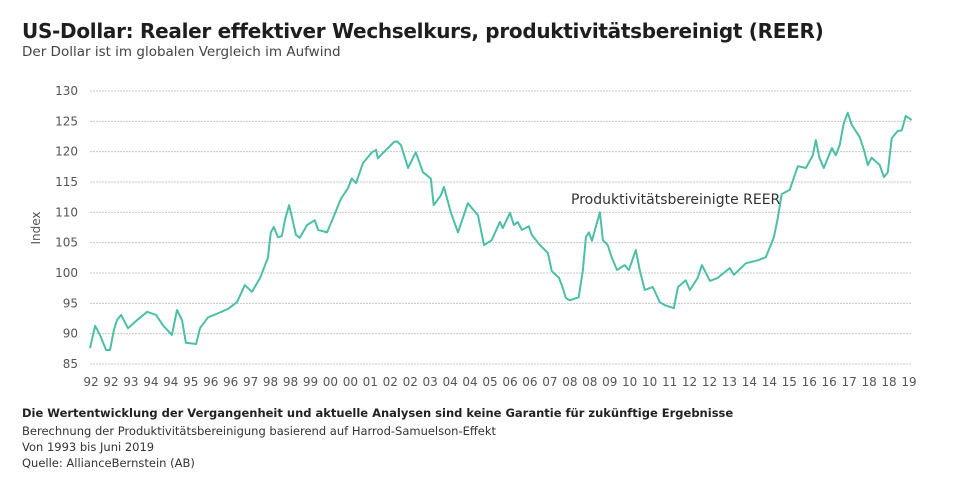 This screenshot has height=482, width=957. What do you see at coordinates (88, 447) in the screenshot?
I see `footer-note-period: Von 1993 bis Juni 2019` at bounding box center [88, 447].